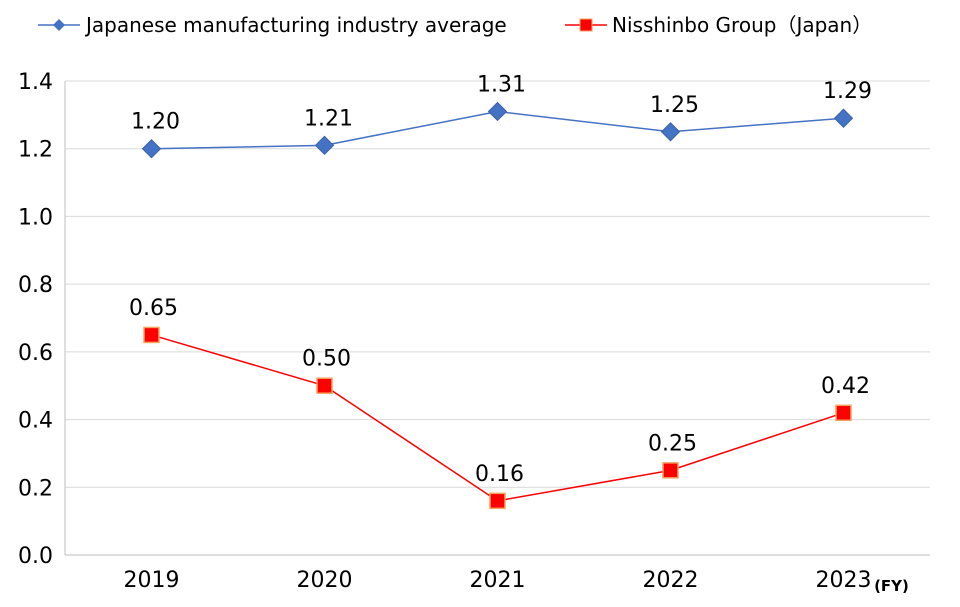 The height and width of the screenshot is (607, 960). I want to click on x-tick-label: 2020, so click(325, 580).